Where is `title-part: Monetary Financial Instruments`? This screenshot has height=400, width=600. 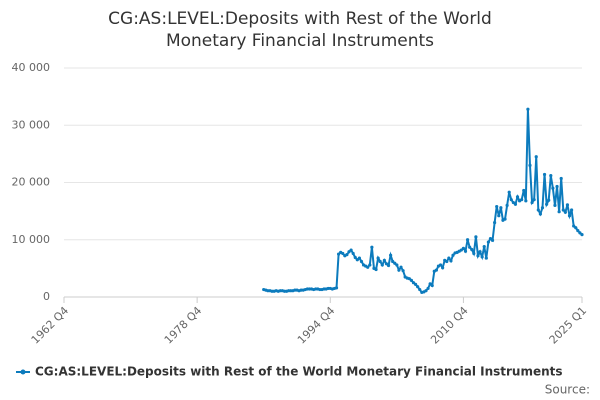
title-part: Monetary Financial Instruments is located at coordinates (300, 41).